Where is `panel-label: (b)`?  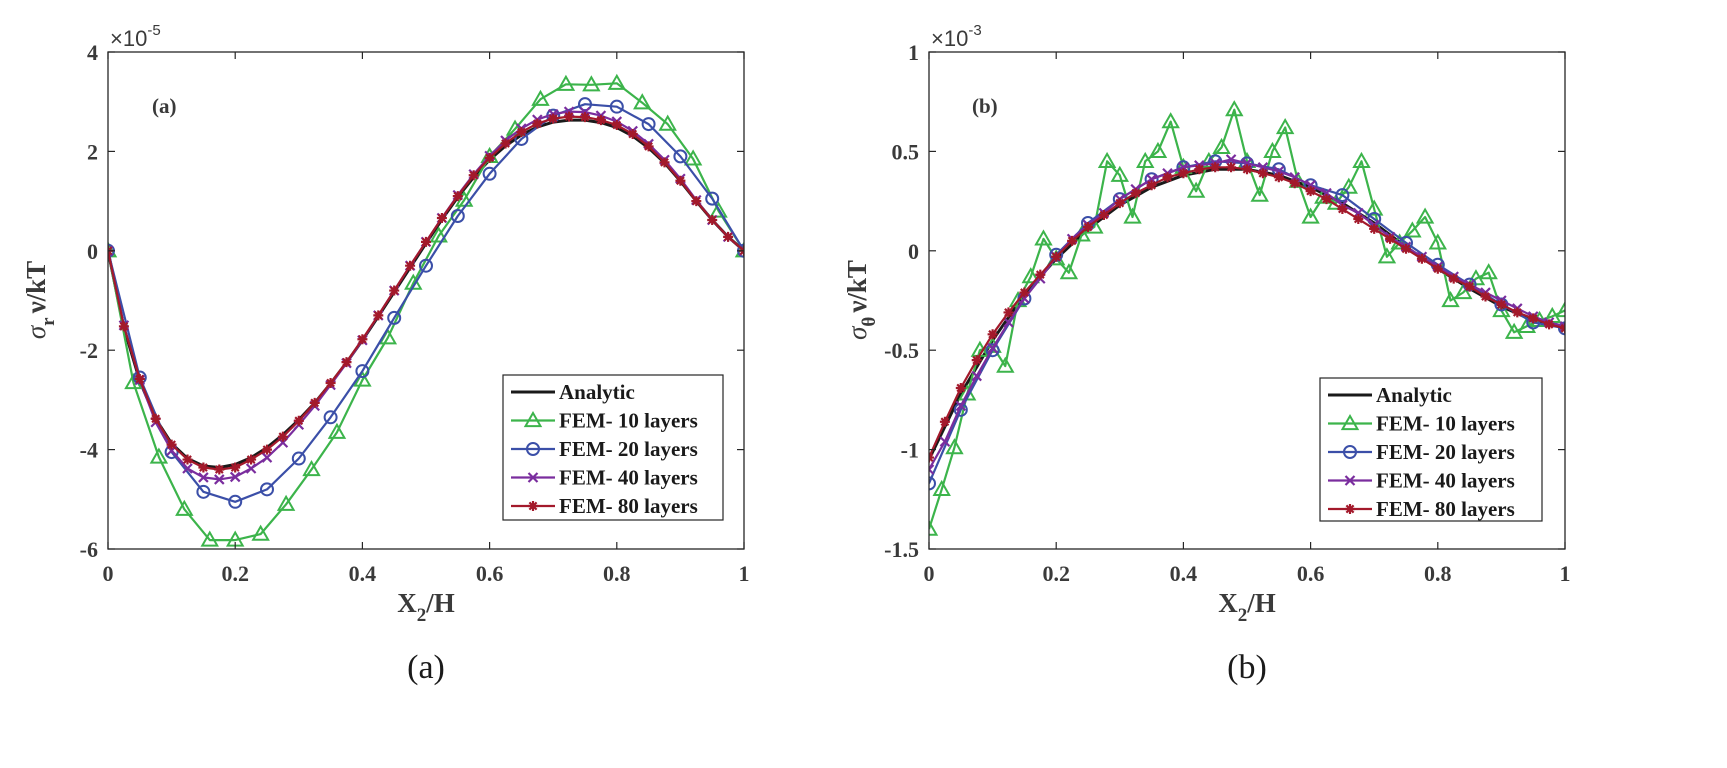
panel-label: (b) is located at coordinates (985, 106).